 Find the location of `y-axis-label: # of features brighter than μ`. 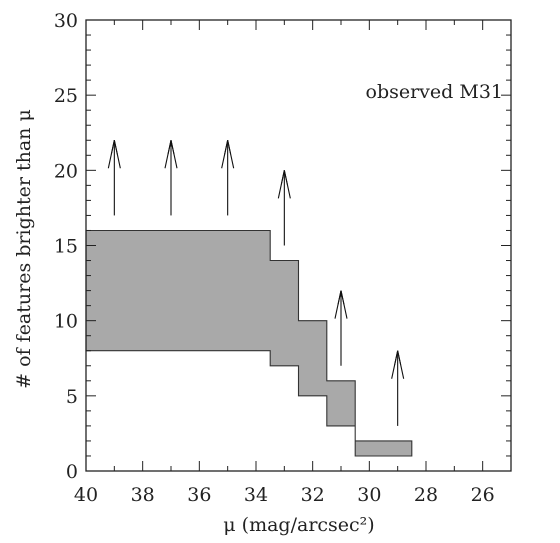

y-axis-label: # of features brighter than μ is located at coordinates (24, 249).